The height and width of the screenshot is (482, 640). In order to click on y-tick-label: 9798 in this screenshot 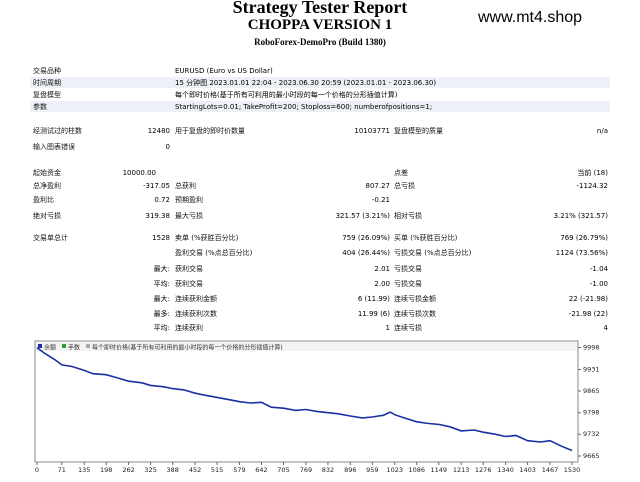, I will do `click(591, 413)`.